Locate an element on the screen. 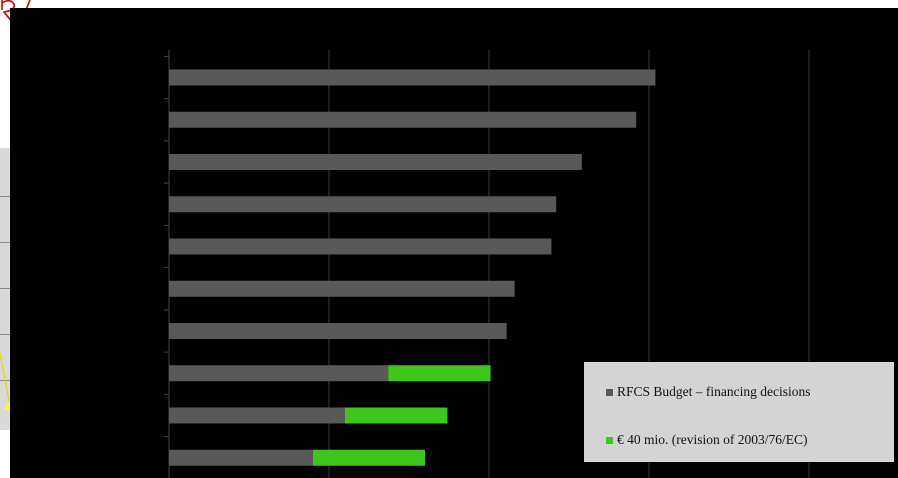 Image resolution: width=898 pixels, height=478 pixels. legend-label-rfcs-budget: RFCS Budget – financing decisions is located at coordinates (714, 391).